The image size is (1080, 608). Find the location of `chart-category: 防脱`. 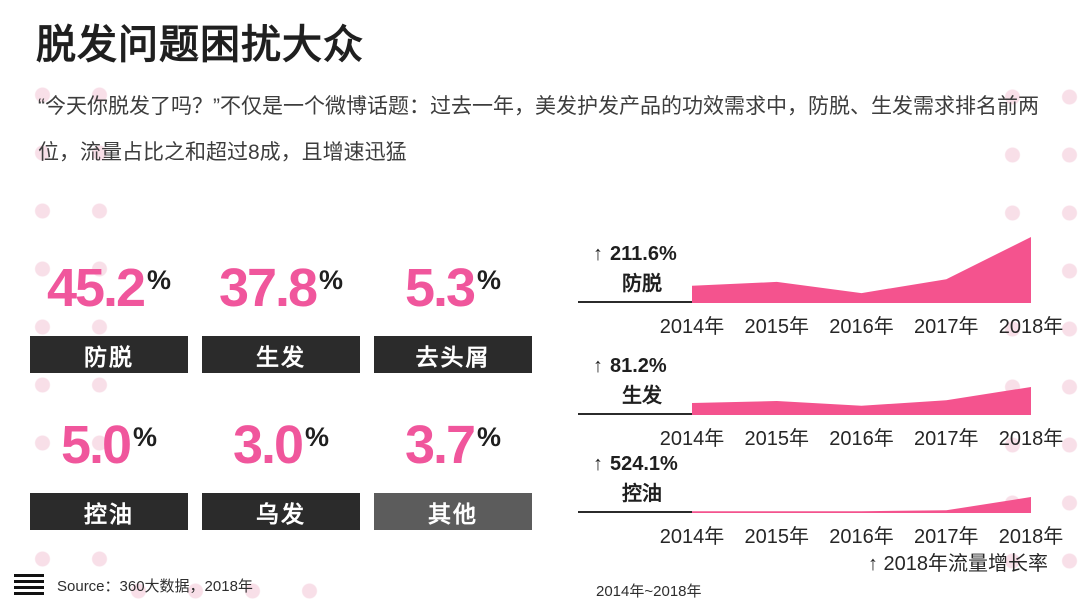

chart-category: 防脱 is located at coordinates (642, 284).